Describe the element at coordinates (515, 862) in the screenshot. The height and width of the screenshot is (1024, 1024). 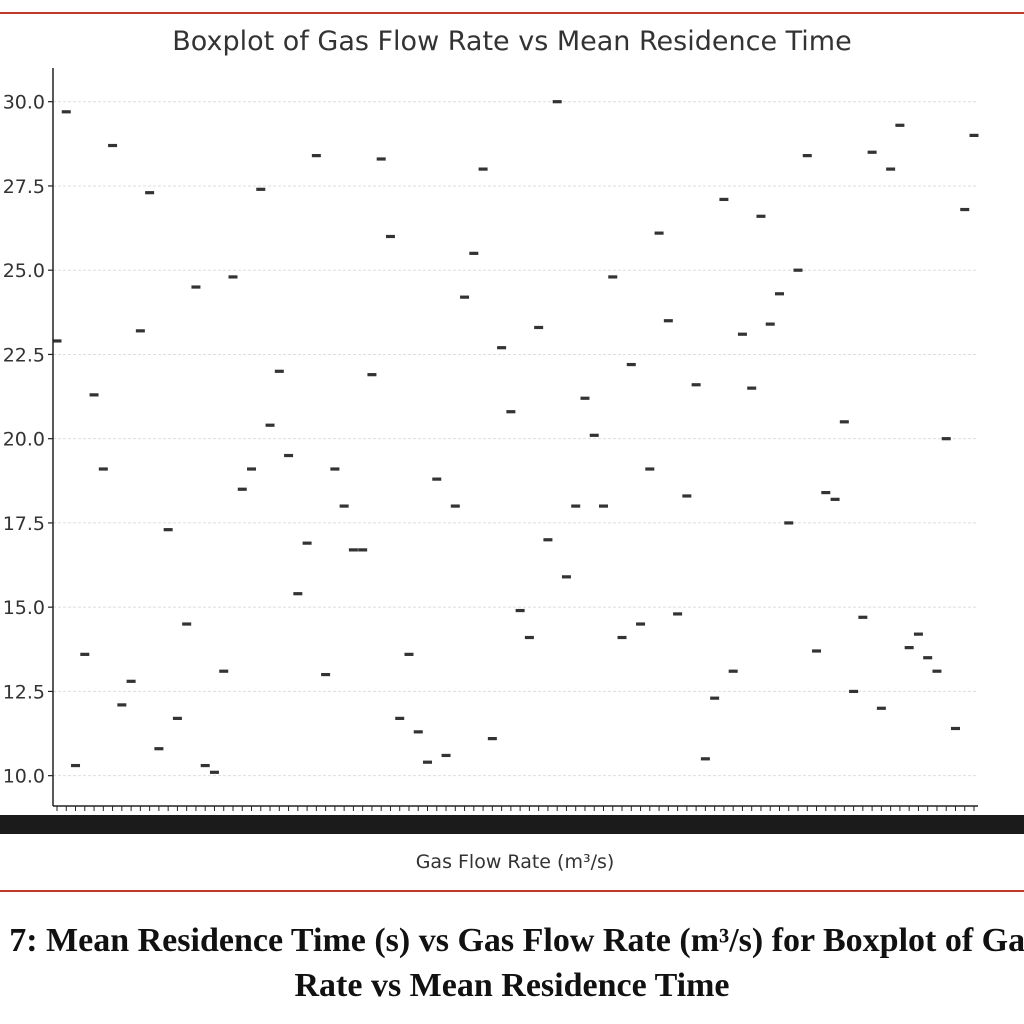
I see `x-axis-label: Gas Flow Rate (m³/s)` at that location.